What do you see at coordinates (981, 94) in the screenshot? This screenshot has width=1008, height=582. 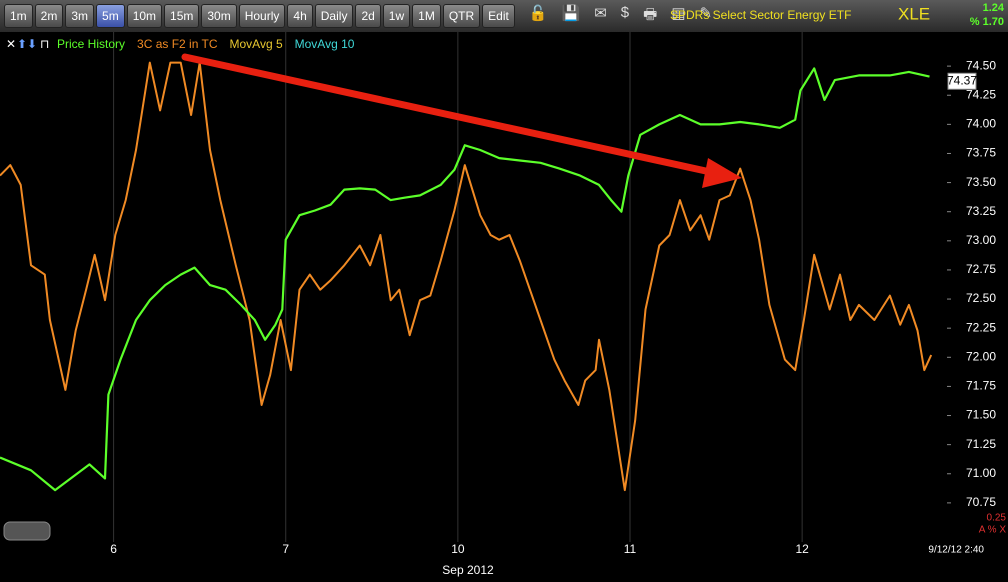 I see `y-tick-label: 74.25` at bounding box center [981, 94].